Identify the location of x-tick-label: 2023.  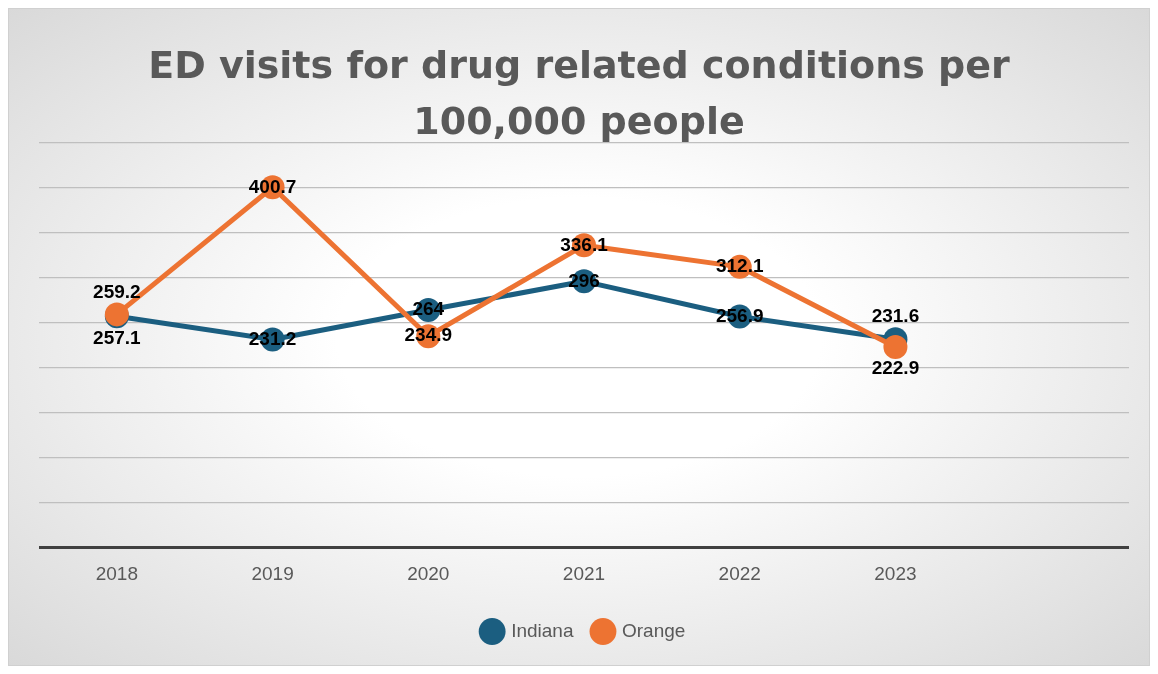
(895, 573).